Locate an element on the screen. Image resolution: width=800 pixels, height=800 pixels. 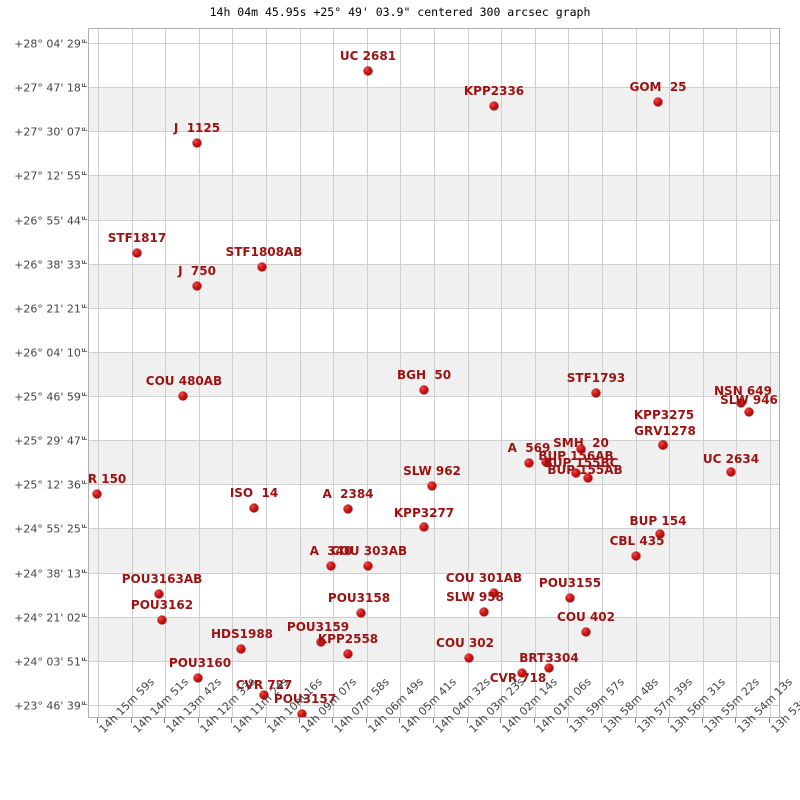
y-axis-tick-text: +26° 38' 33" is located at coordinates (50, 265).